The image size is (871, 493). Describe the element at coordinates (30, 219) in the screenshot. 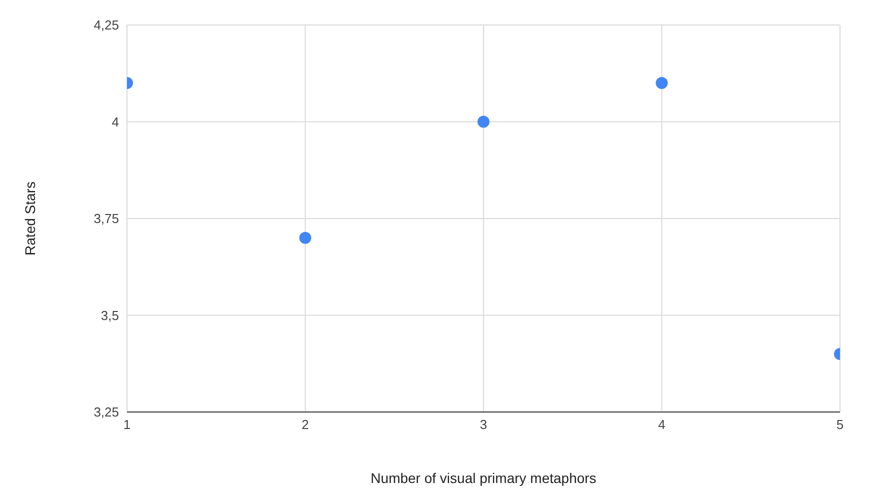

I see `y-axis-title: Rated Stars` at that location.